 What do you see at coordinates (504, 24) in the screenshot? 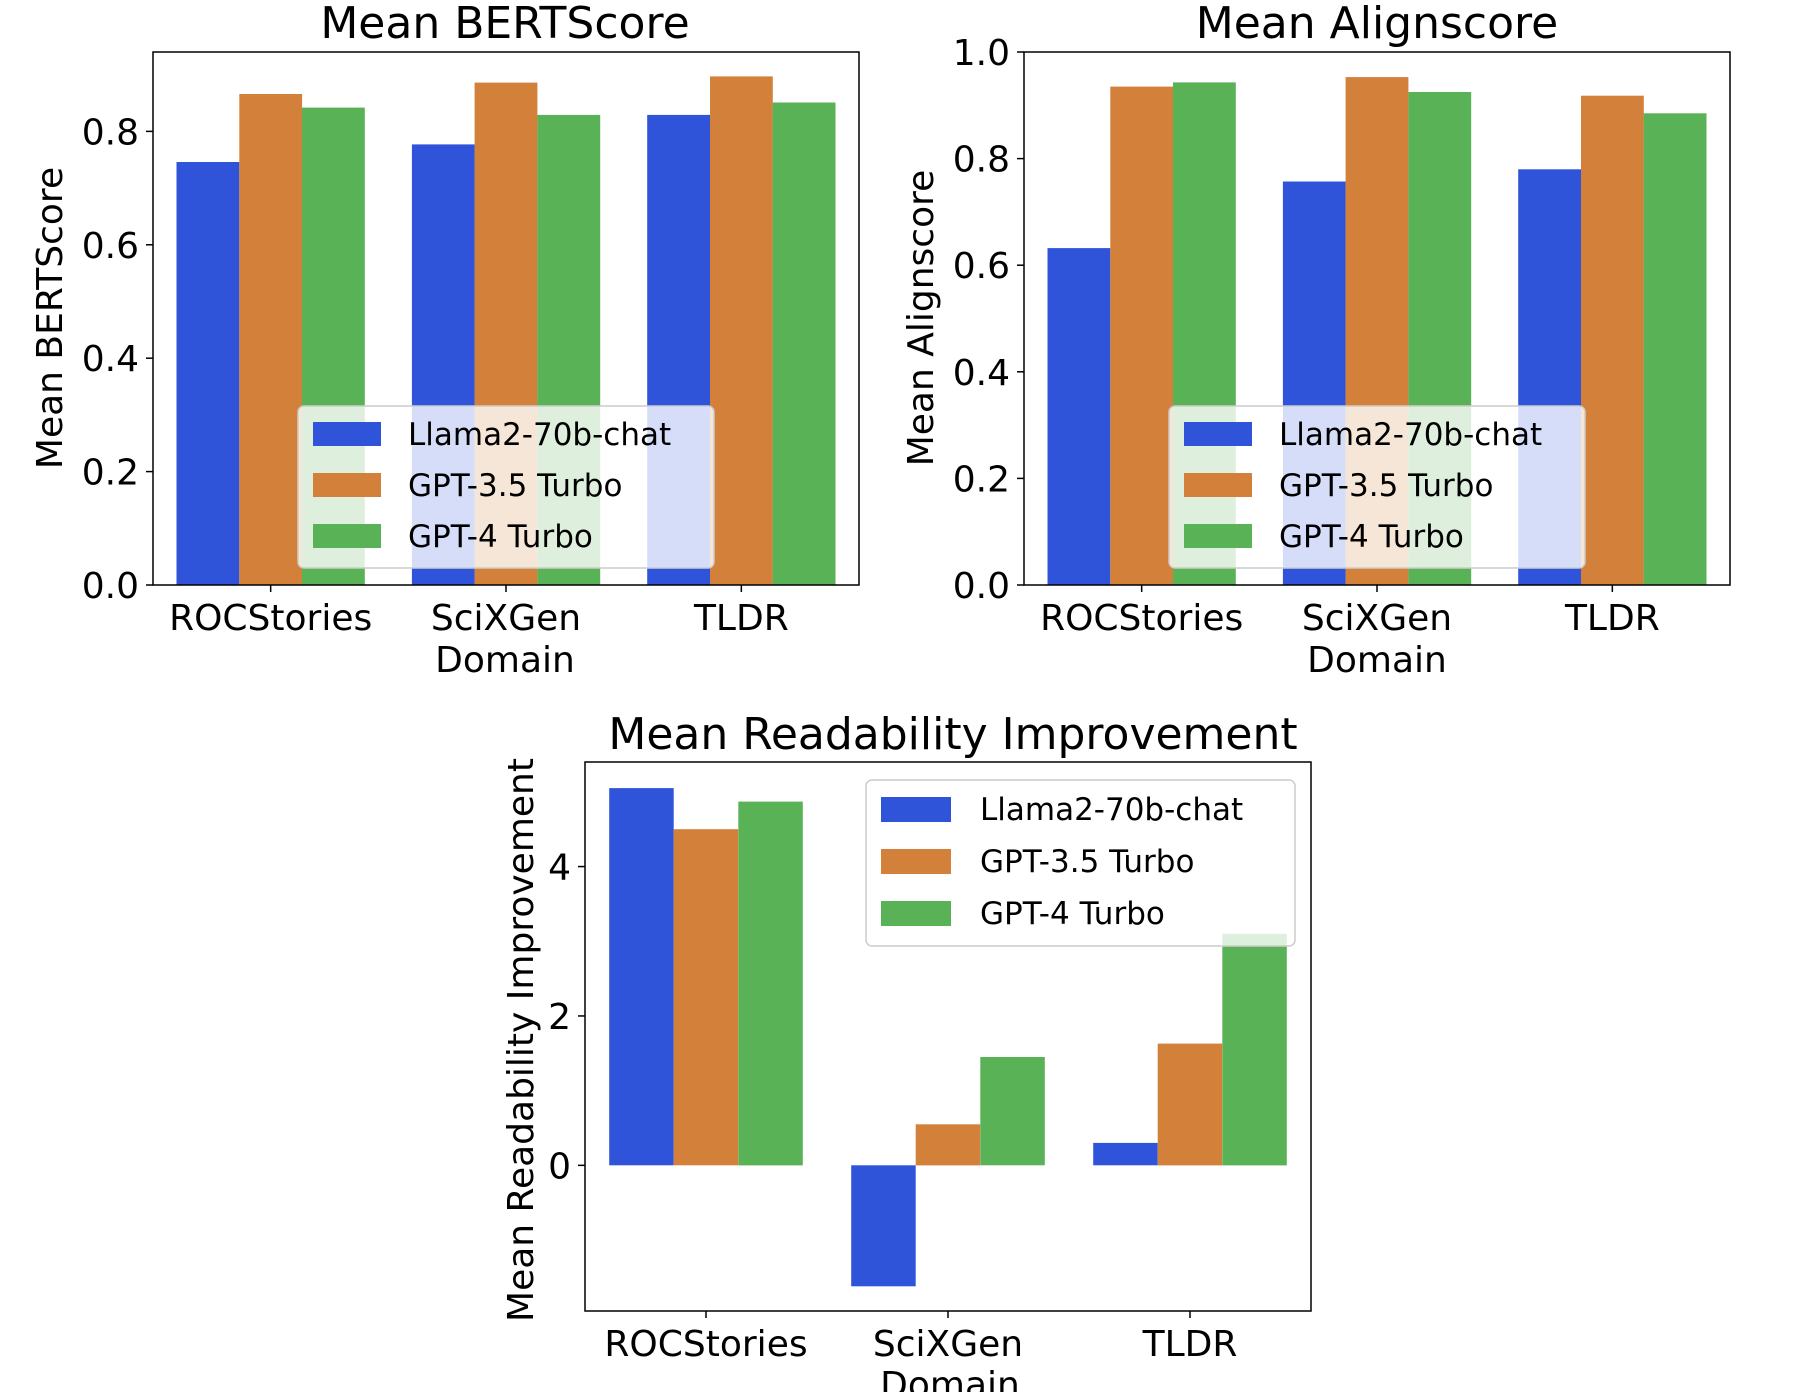
I see `chart-title: Mean BERTScore` at bounding box center [504, 24].